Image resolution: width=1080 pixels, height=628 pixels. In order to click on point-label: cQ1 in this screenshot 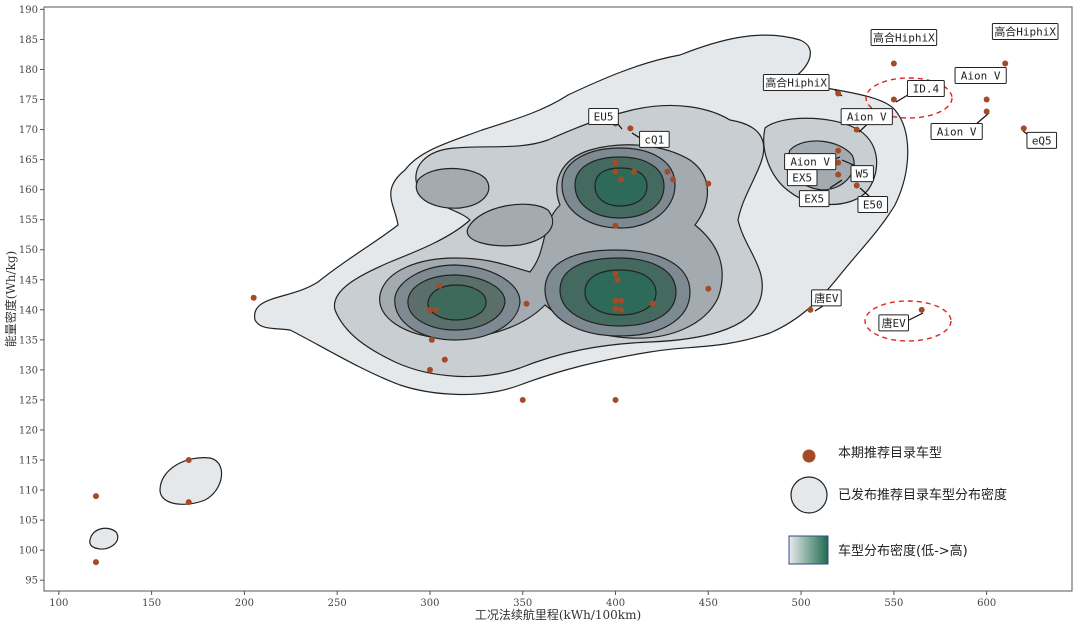, I will do `click(654, 139)`.